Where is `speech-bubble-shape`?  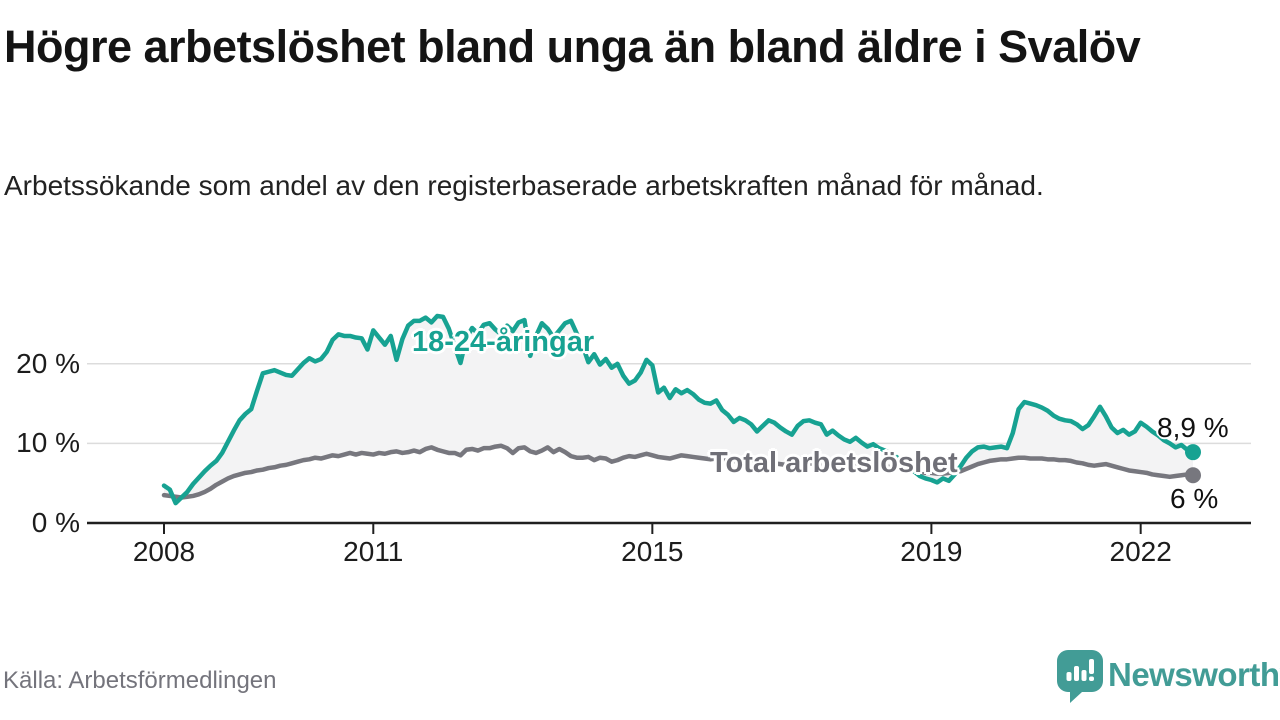
speech-bubble-shape is located at coordinates (1080, 676).